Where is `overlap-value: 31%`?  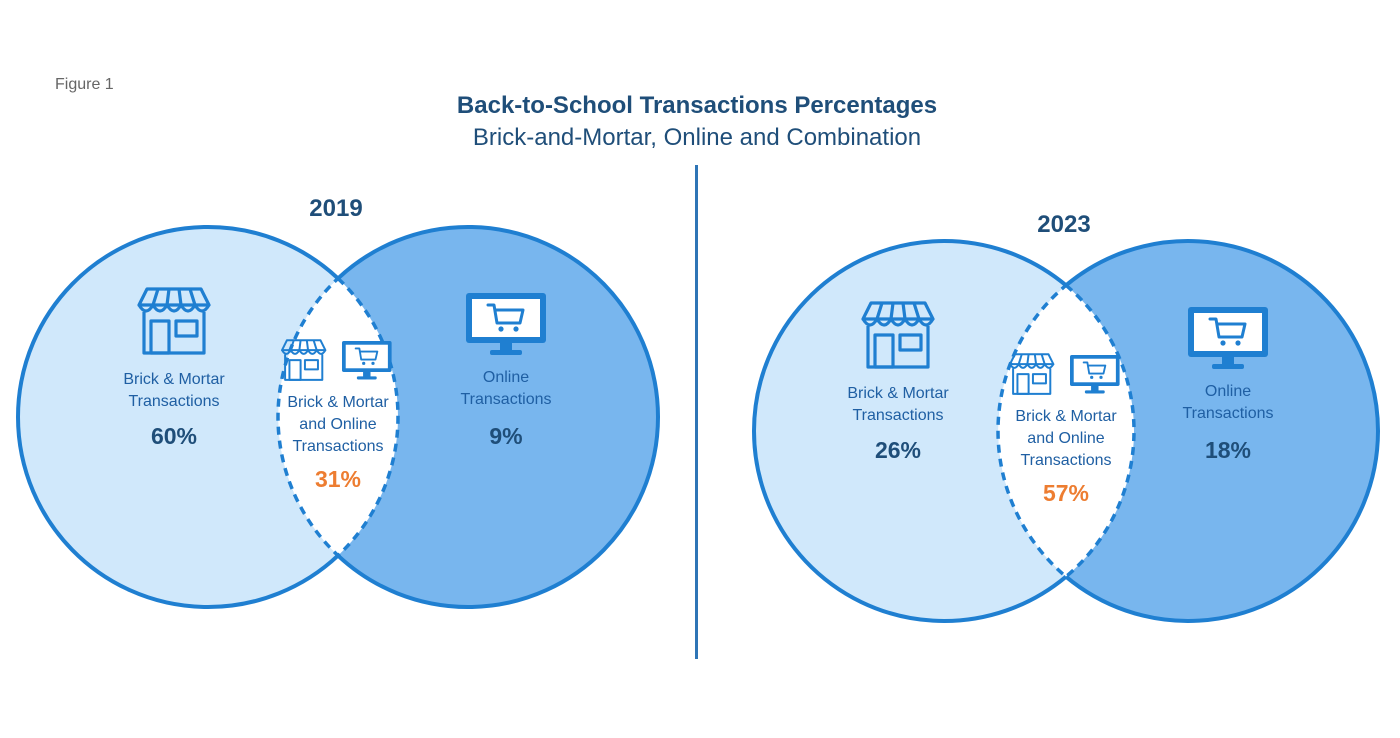 overlap-value: 31% is located at coordinates (338, 479).